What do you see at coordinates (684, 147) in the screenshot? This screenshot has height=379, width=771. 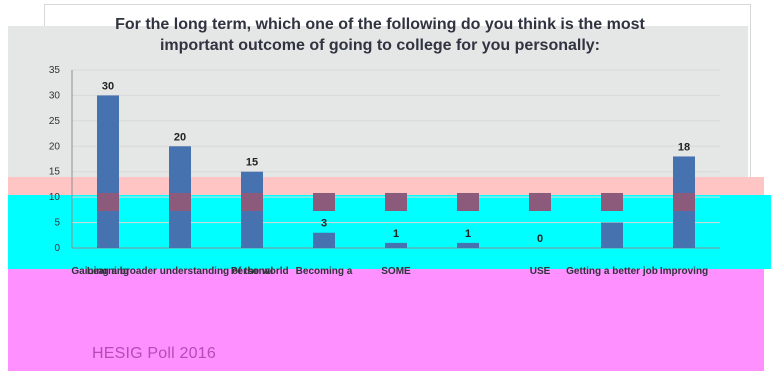 I see `data-label-8: 18` at bounding box center [684, 147].